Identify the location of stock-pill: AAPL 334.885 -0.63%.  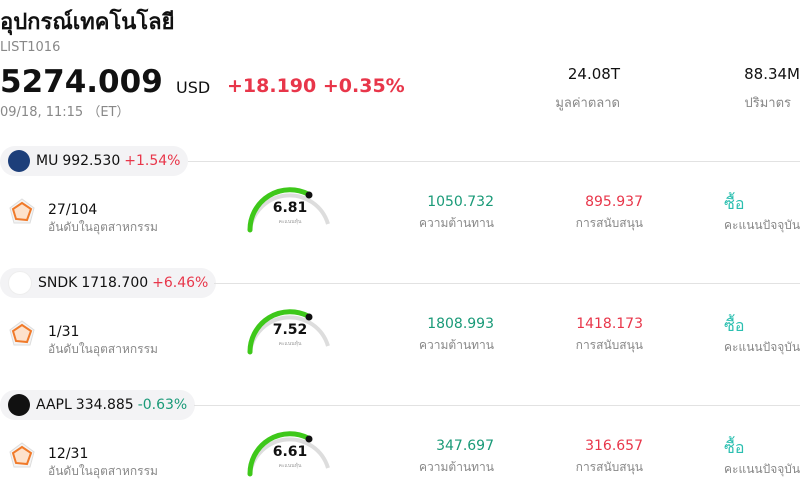
(98, 405).